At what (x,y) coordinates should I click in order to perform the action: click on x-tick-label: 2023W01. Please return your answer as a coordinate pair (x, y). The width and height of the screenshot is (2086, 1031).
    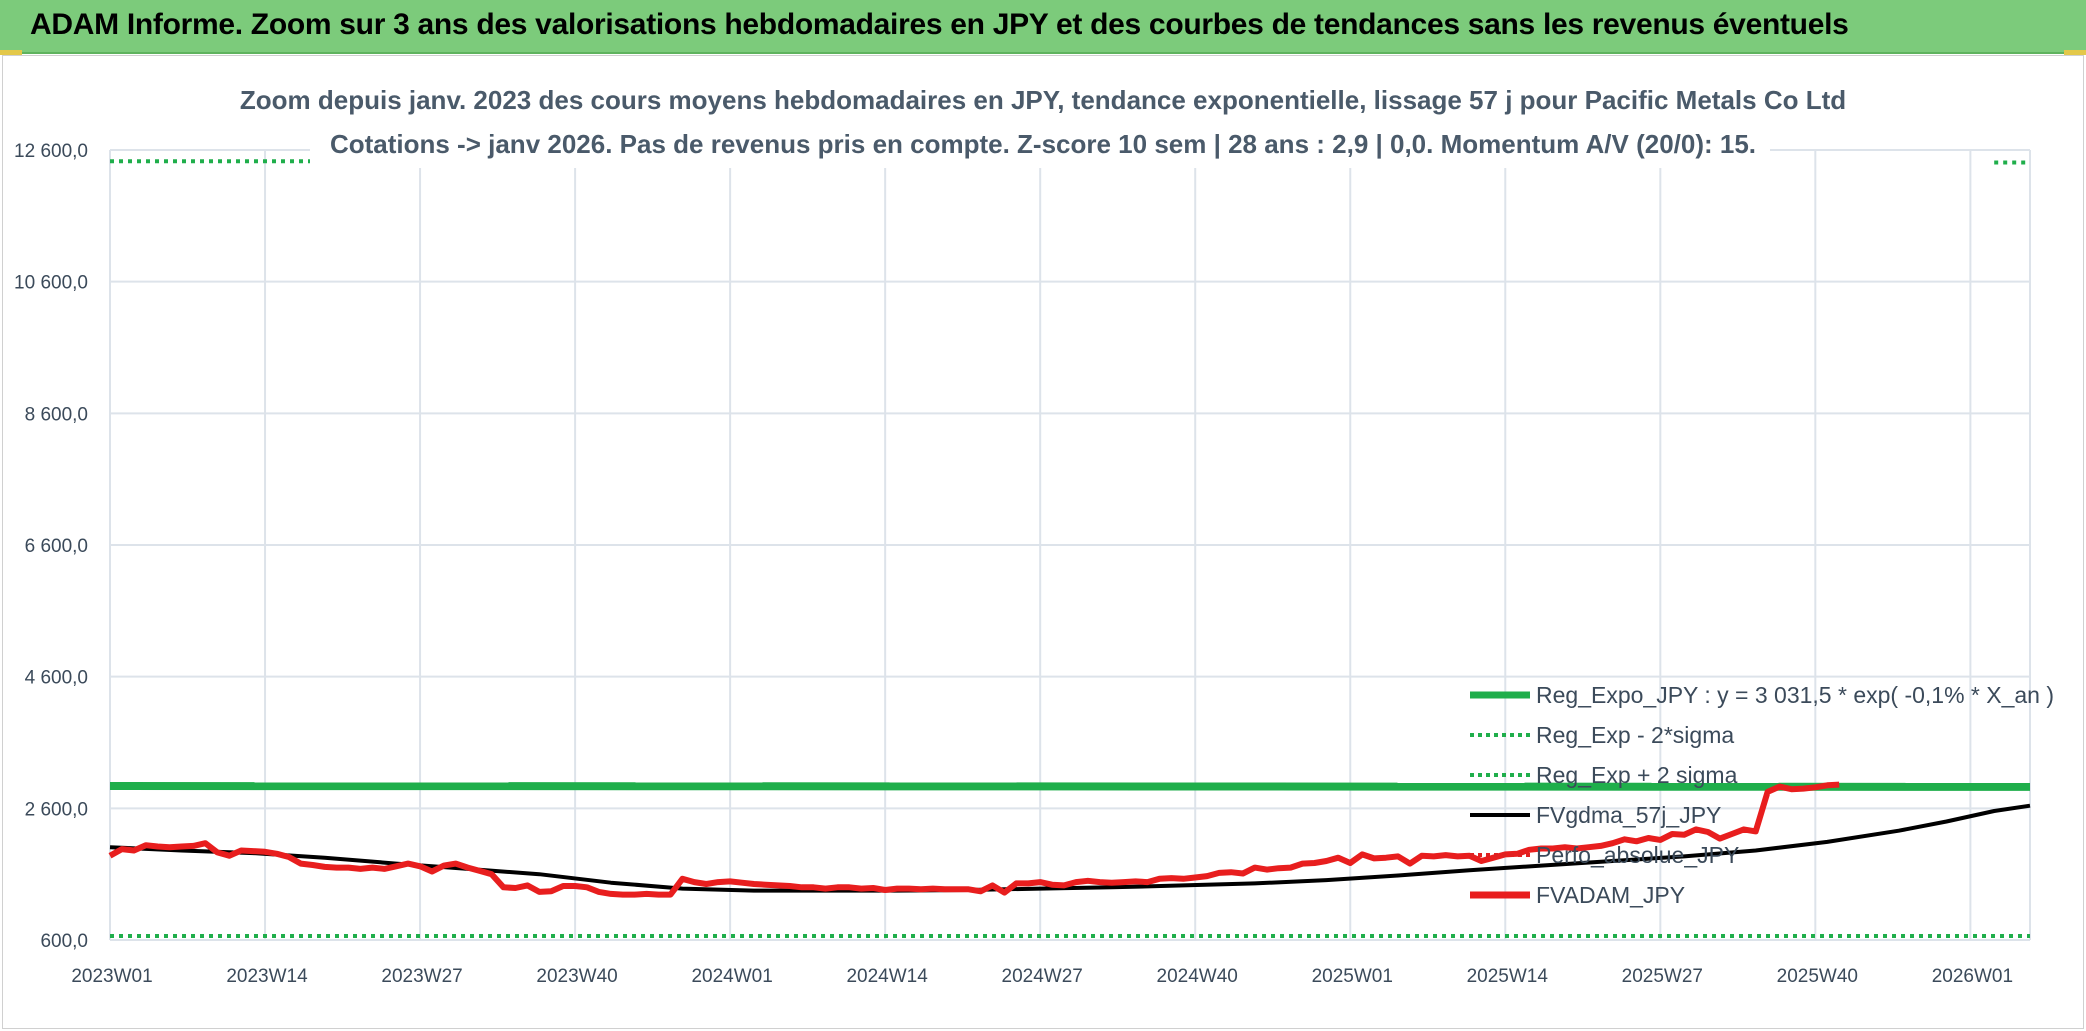
    Looking at the image, I should click on (111, 976).